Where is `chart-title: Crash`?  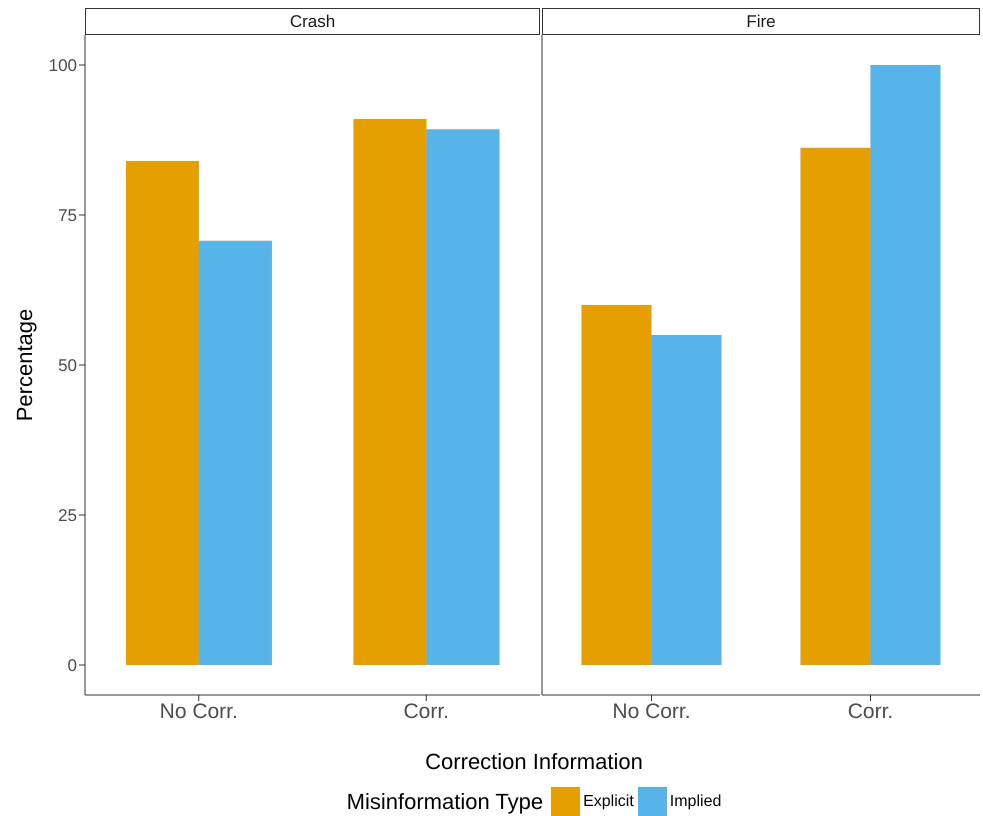
chart-title: Crash is located at coordinates (312, 21).